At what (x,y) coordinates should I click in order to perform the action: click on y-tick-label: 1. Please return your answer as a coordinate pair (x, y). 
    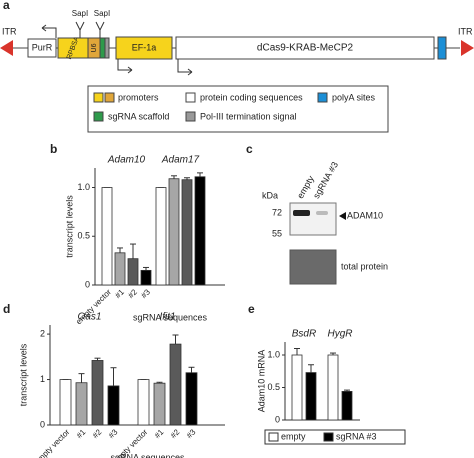
    Looking at the image, I should click on (42, 379).